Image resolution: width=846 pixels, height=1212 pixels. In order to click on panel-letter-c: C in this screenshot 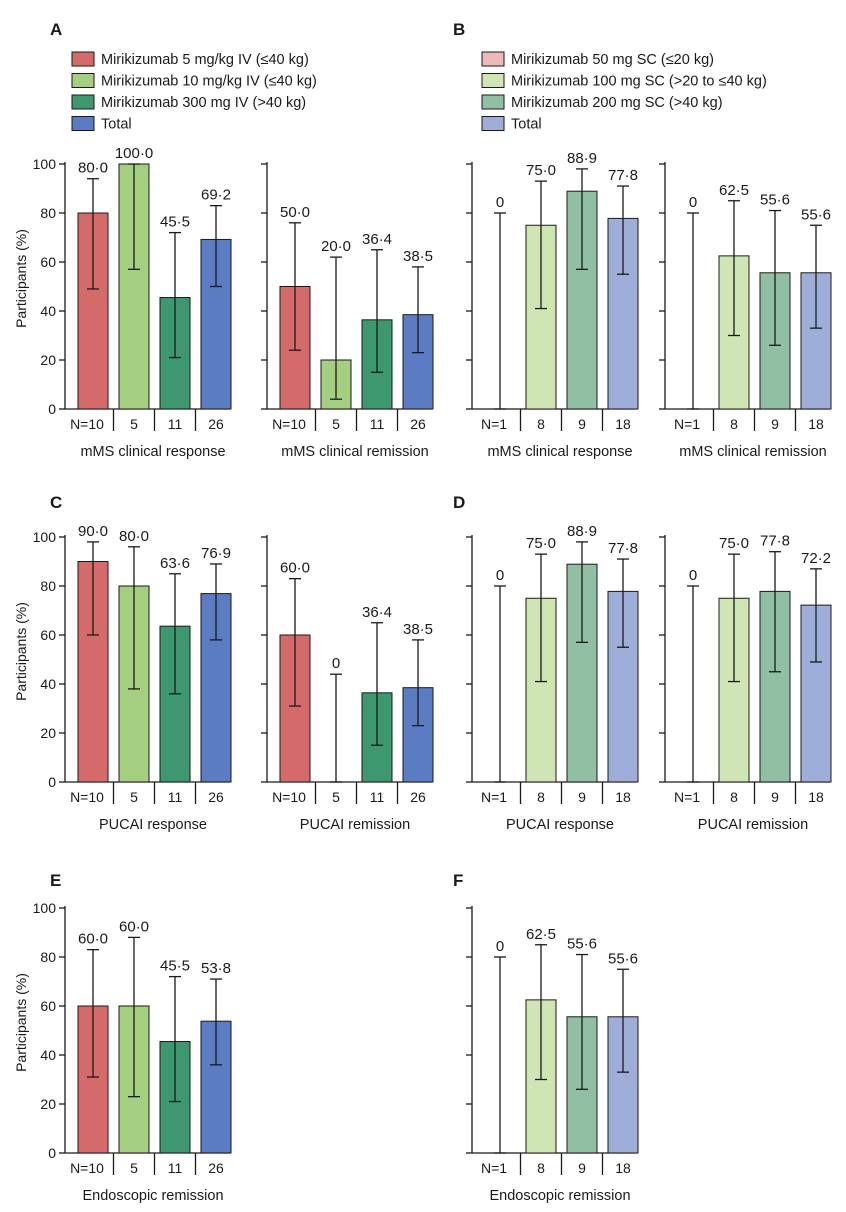, I will do `click(56, 502)`.